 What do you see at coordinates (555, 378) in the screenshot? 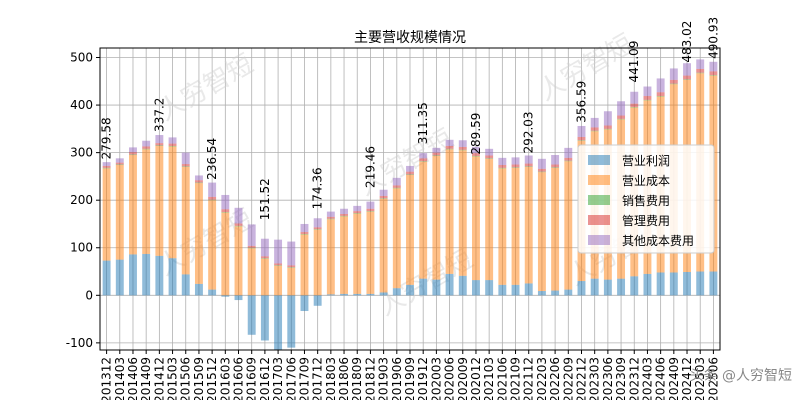
I see `x-tick-label: 202206` at bounding box center [555, 378].